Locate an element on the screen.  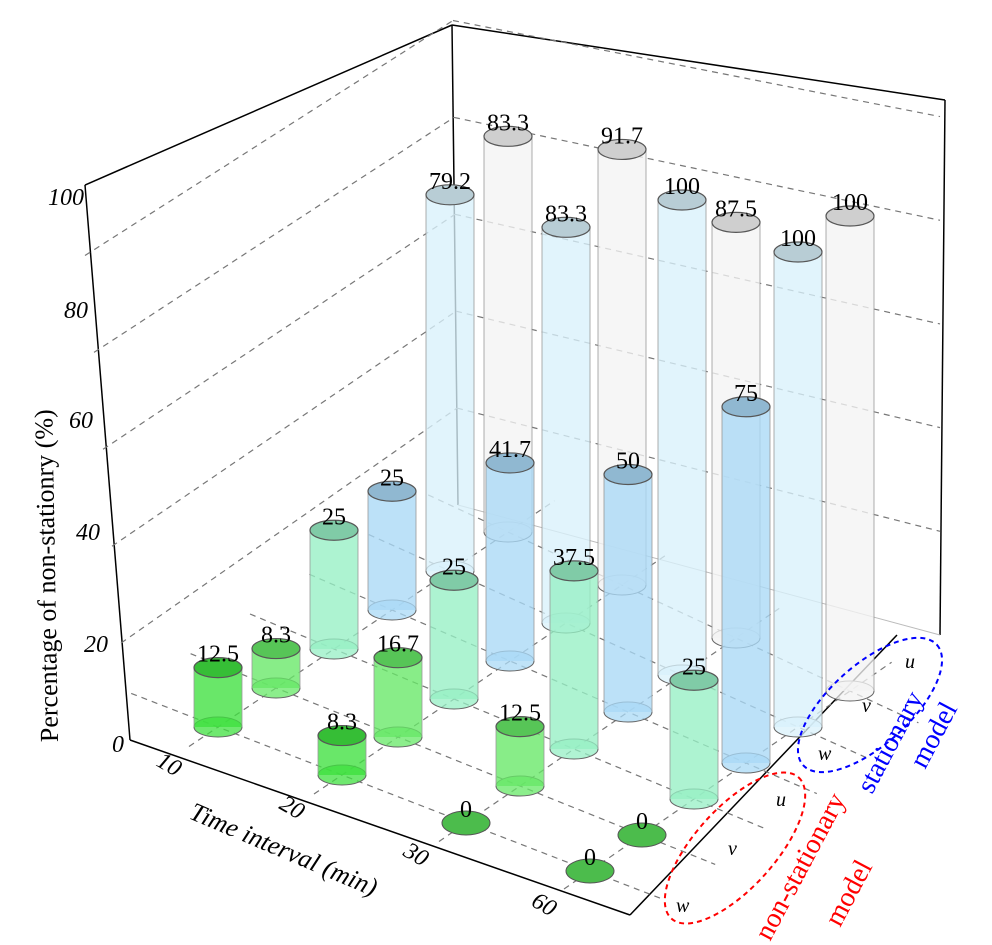
bar-cylinder: 83.3 is located at coordinates (566, 417).